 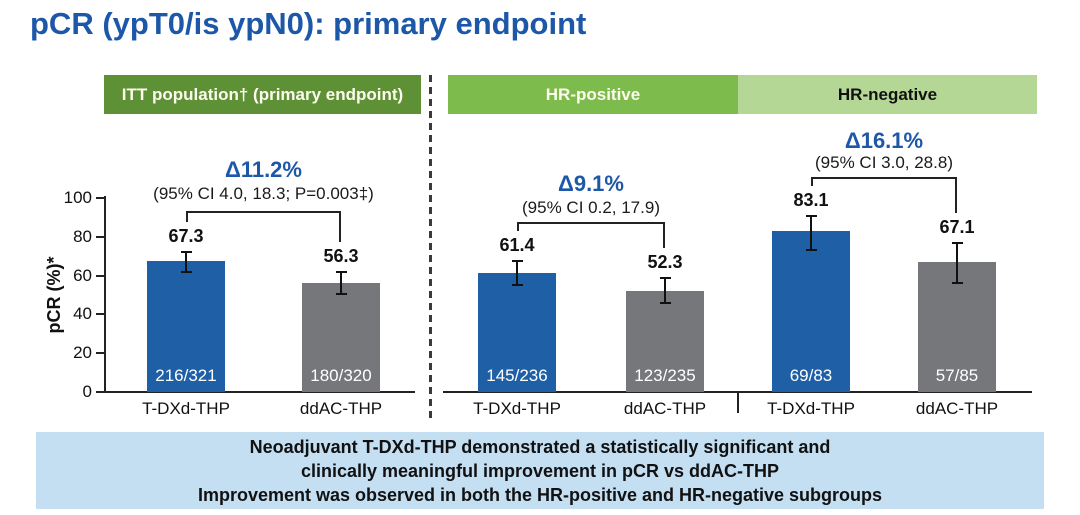 What do you see at coordinates (593, 94) in the screenshot?
I see `header-hr-positive: HR-positive` at bounding box center [593, 94].